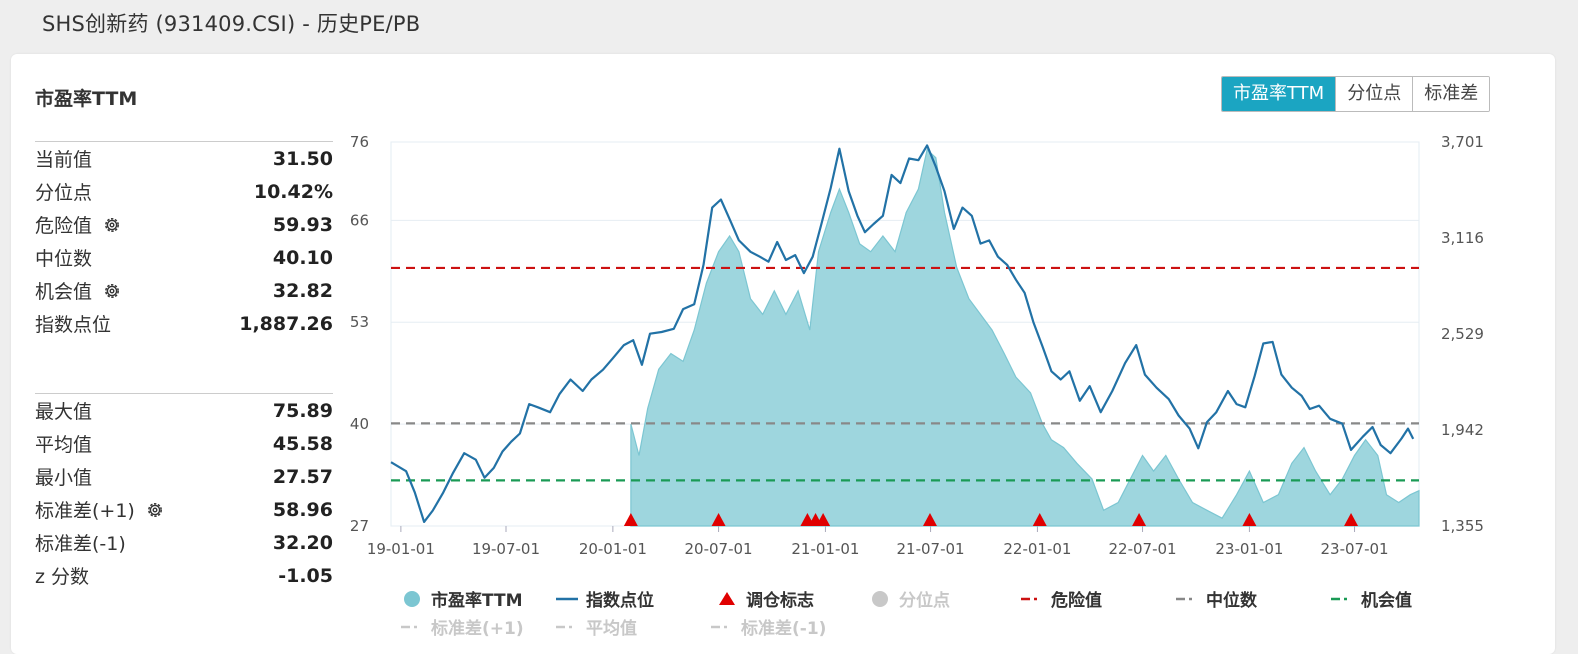 The width and height of the screenshot is (1578, 654). What do you see at coordinates (305, 575) in the screenshot?
I see `stat-value: -1.05` at bounding box center [305, 575].